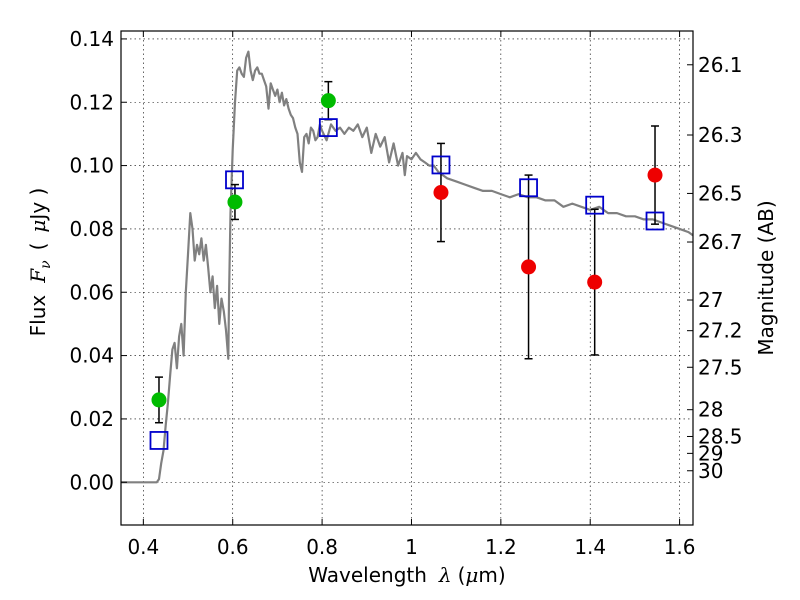  Describe the element at coordinates (720, 135) in the screenshot. I see `y2-tick-label: 26.3` at that location.